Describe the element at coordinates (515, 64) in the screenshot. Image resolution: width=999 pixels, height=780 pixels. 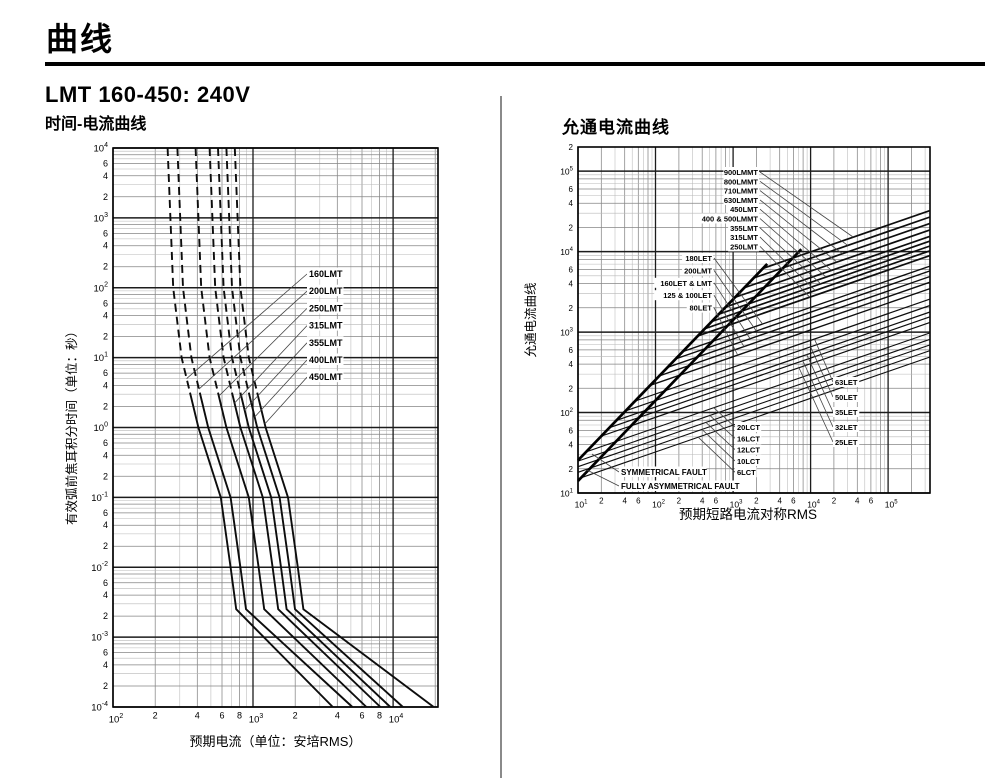
I see `title-rule` at that location.